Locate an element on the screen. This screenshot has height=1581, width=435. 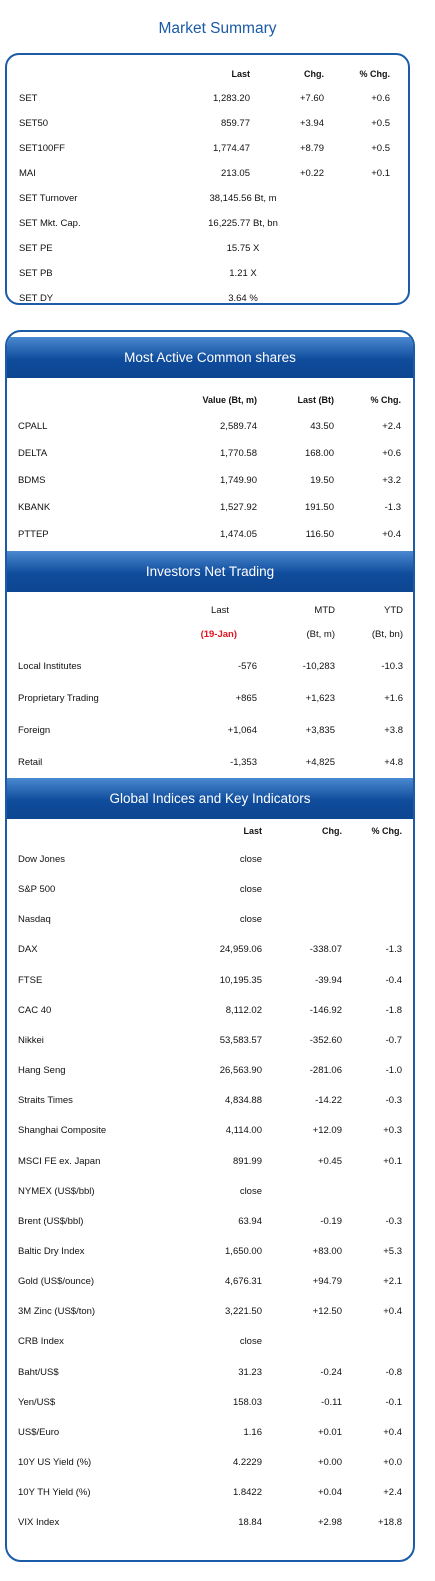
inv-row-name: Retail is located at coordinates (30, 762).